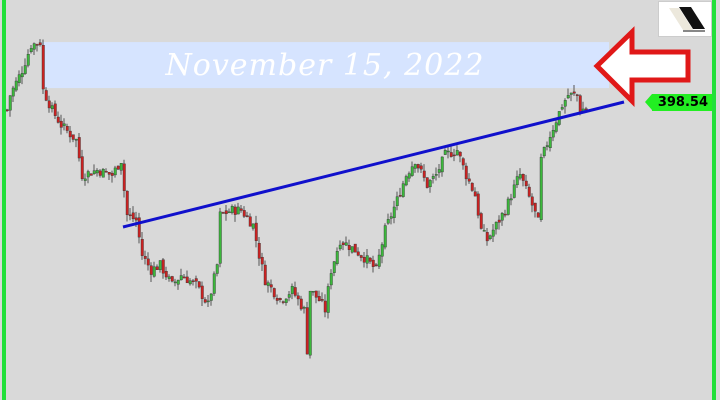 This screenshot has width=720, height=400. What do you see at coordinates (714, 200) in the screenshot?
I see `right-border-line` at bounding box center [714, 200].